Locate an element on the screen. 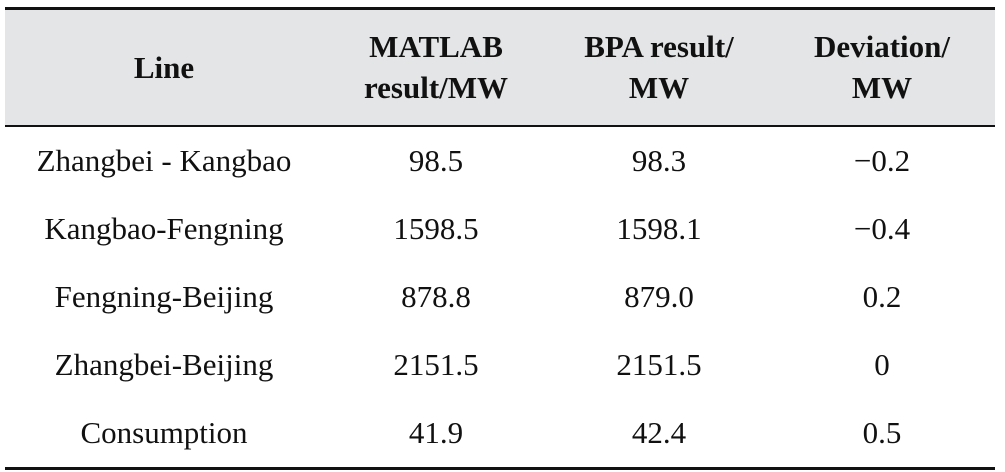 The width and height of the screenshot is (1005, 472). cell-bpa: 42.4 is located at coordinates (659, 432).